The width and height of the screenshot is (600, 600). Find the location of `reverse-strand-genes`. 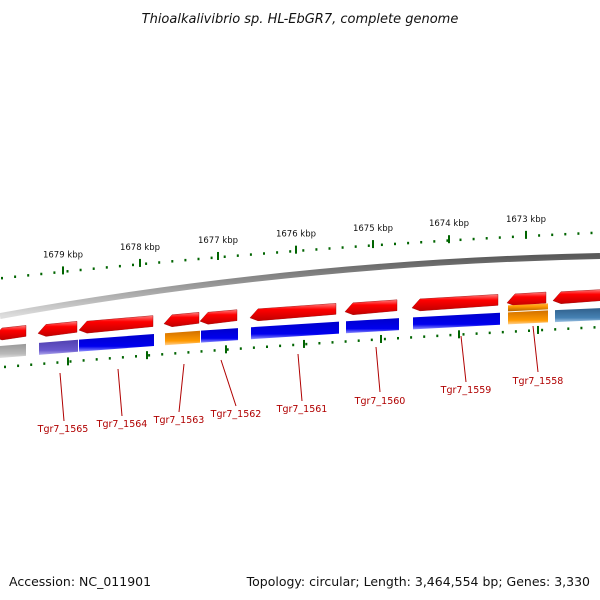

reverse-strand-genes is located at coordinates (300, 331).